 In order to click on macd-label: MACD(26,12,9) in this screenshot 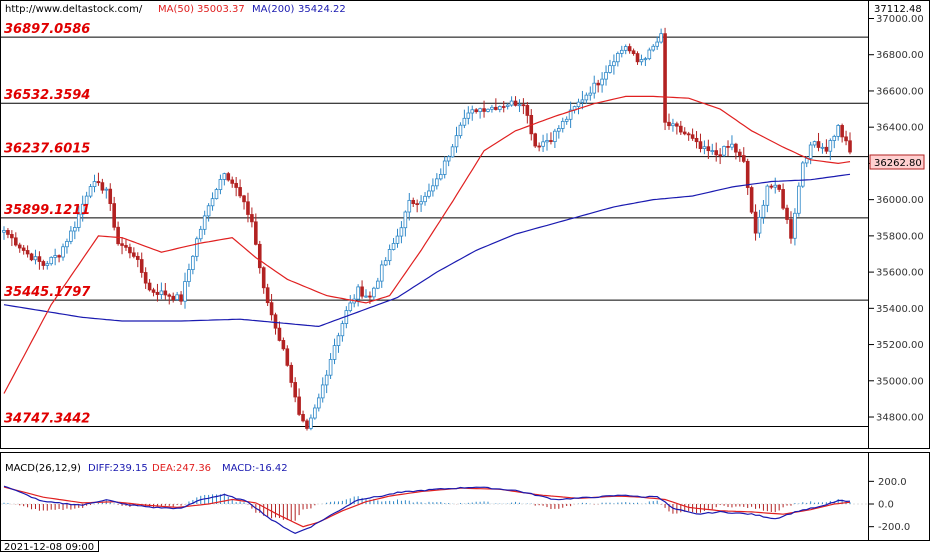, I will do `click(43, 468)`.